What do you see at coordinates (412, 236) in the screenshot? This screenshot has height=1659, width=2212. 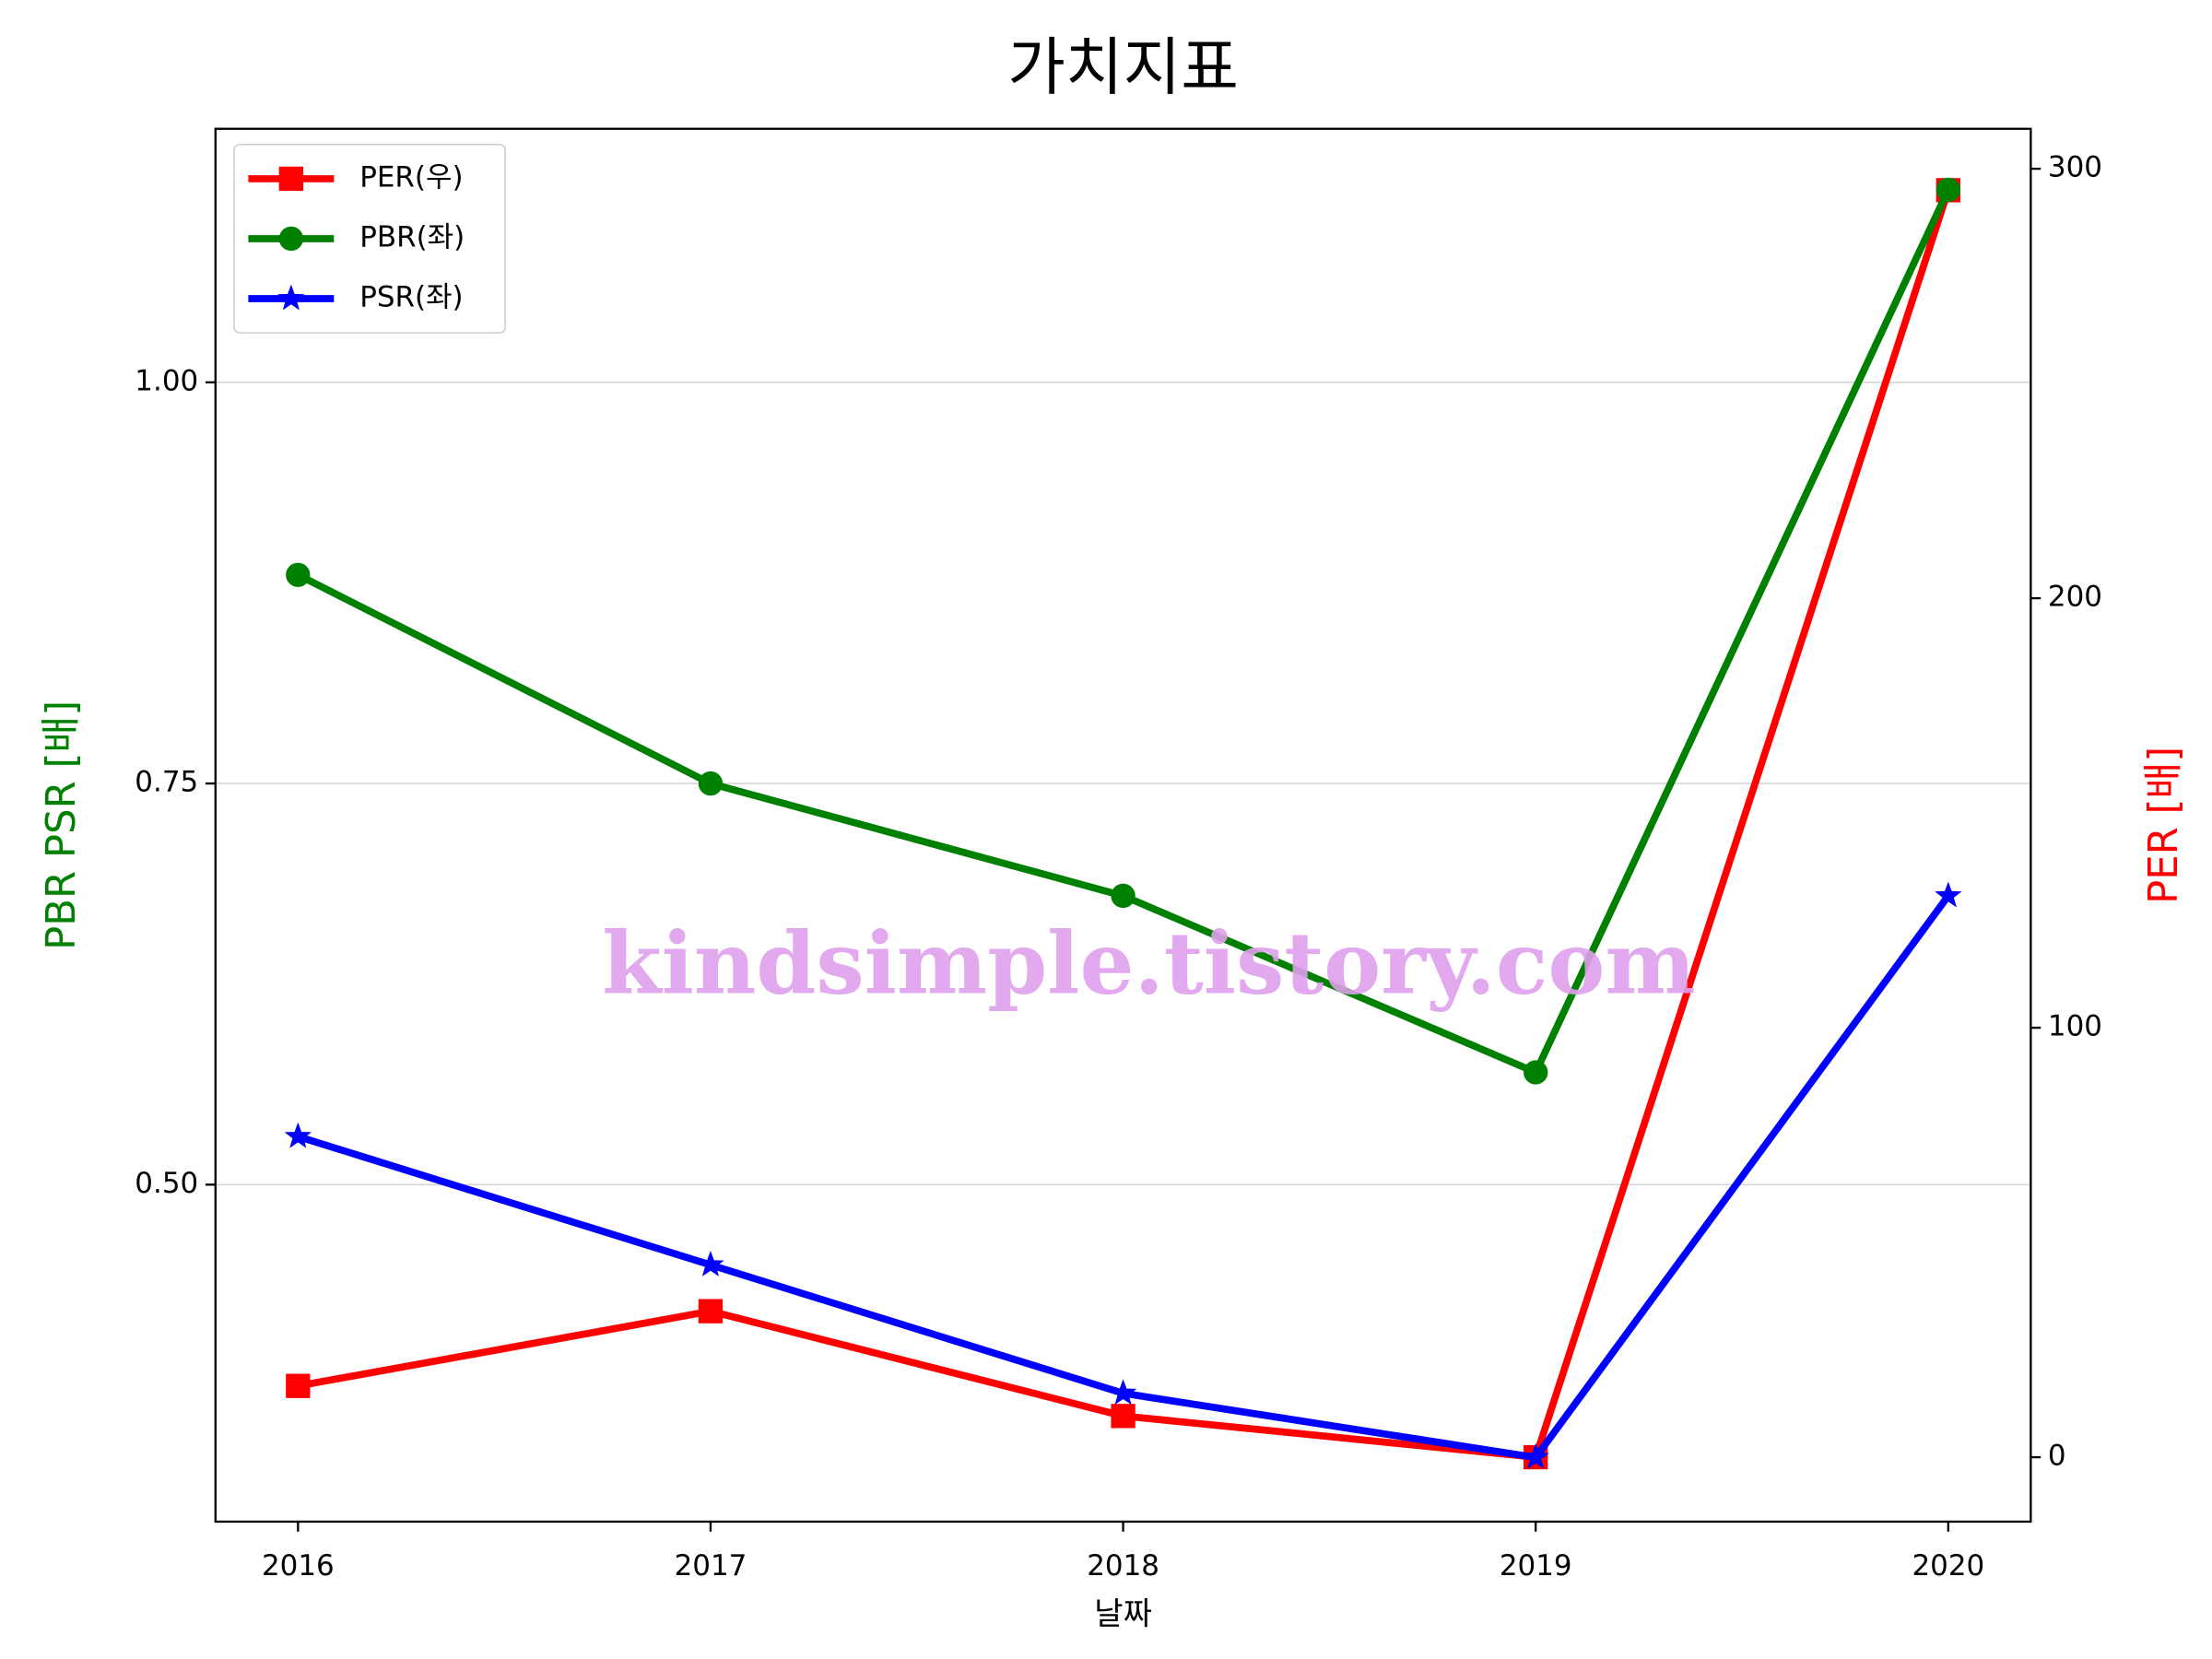 I see `legend-label: PBR(좌)` at bounding box center [412, 236].